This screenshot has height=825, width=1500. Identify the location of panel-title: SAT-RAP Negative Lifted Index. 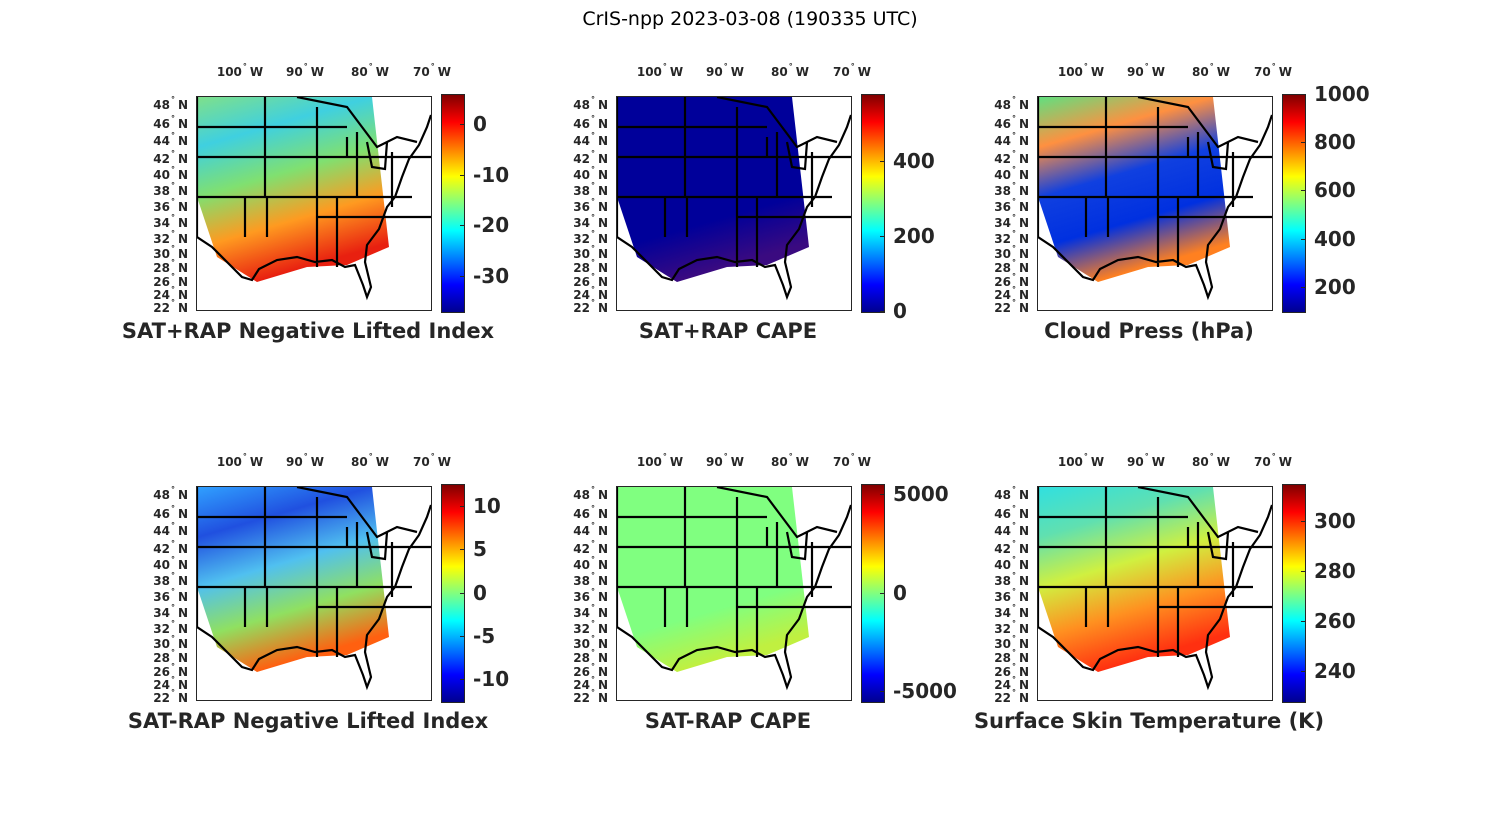
(308, 721).